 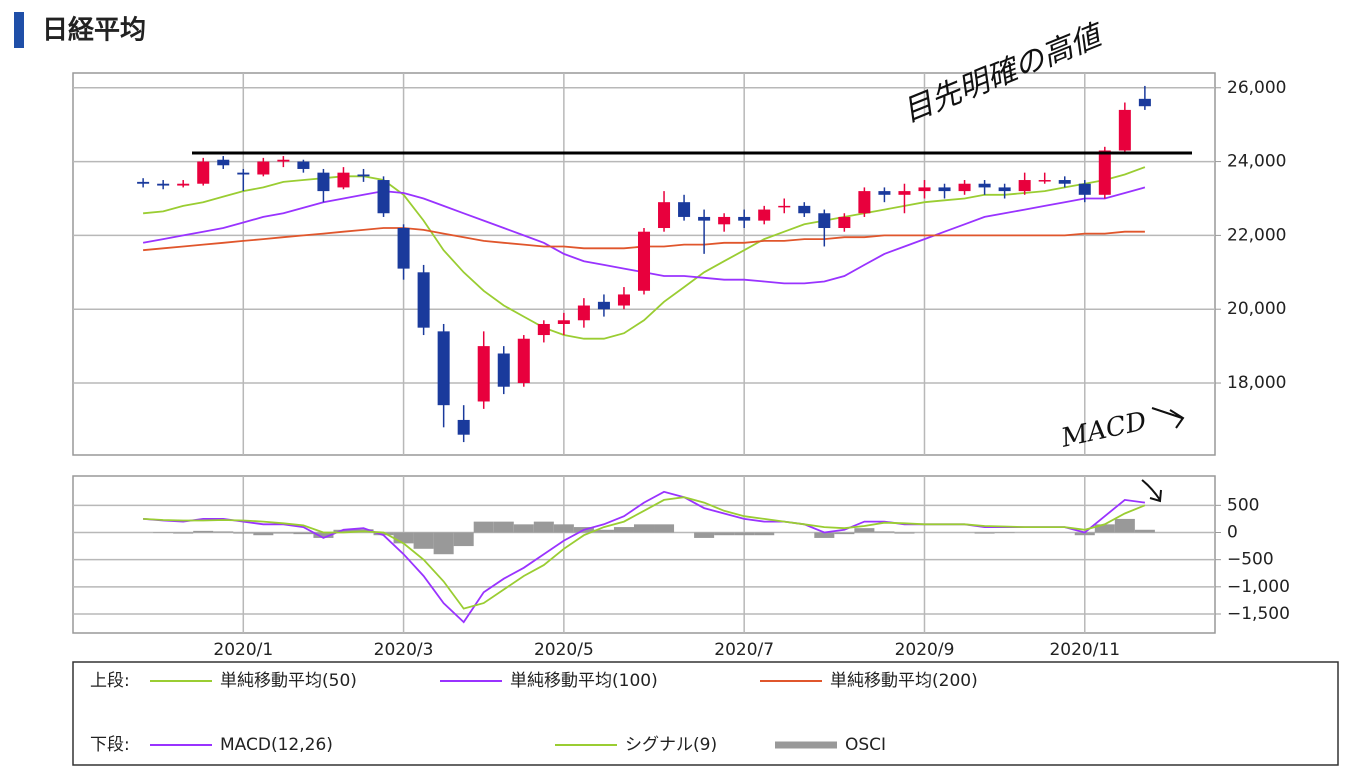 I want to click on legend-group-label: 下段:, so click(x=110, y=745).